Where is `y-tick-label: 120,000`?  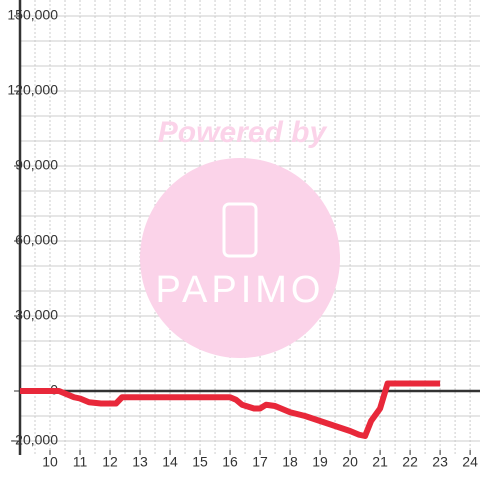
y-tick-label: 120,000 is located at coordinates (32, 90).